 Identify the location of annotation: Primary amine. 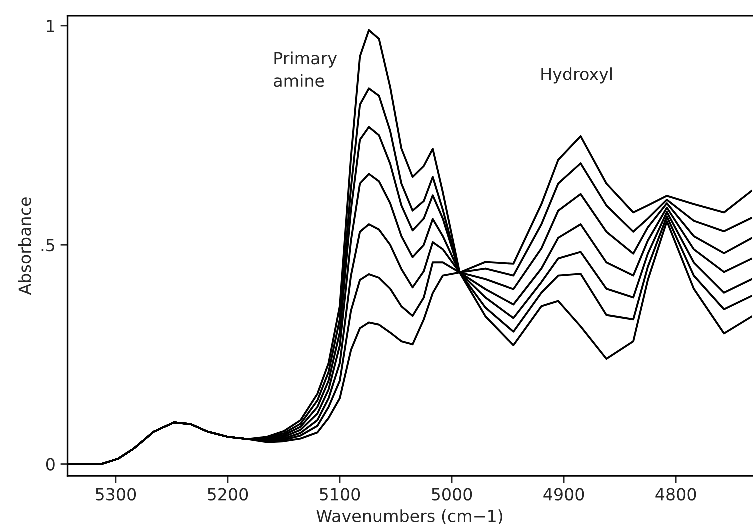
(306, 70).